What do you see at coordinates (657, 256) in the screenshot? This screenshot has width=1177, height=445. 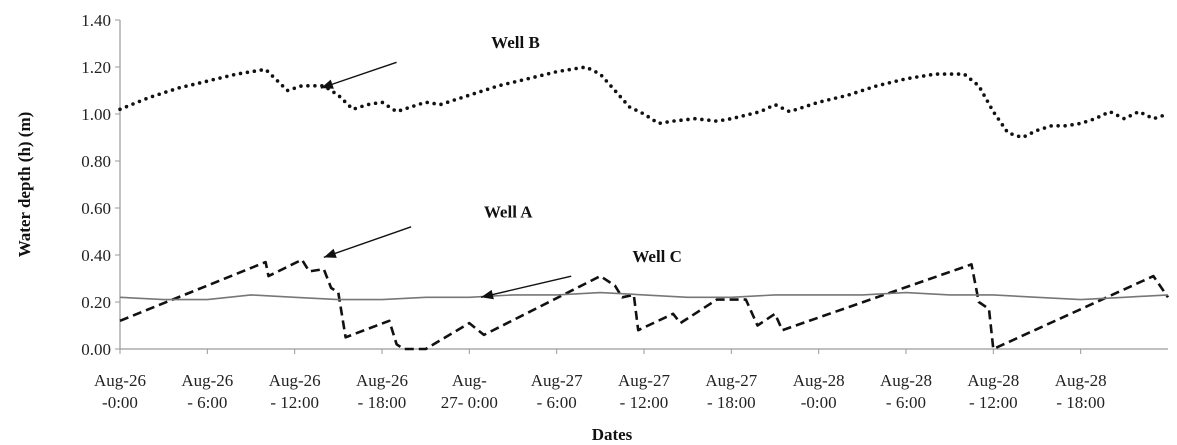 I see `annotation-label-well-c: Well C` at bounding box center [657, 256].